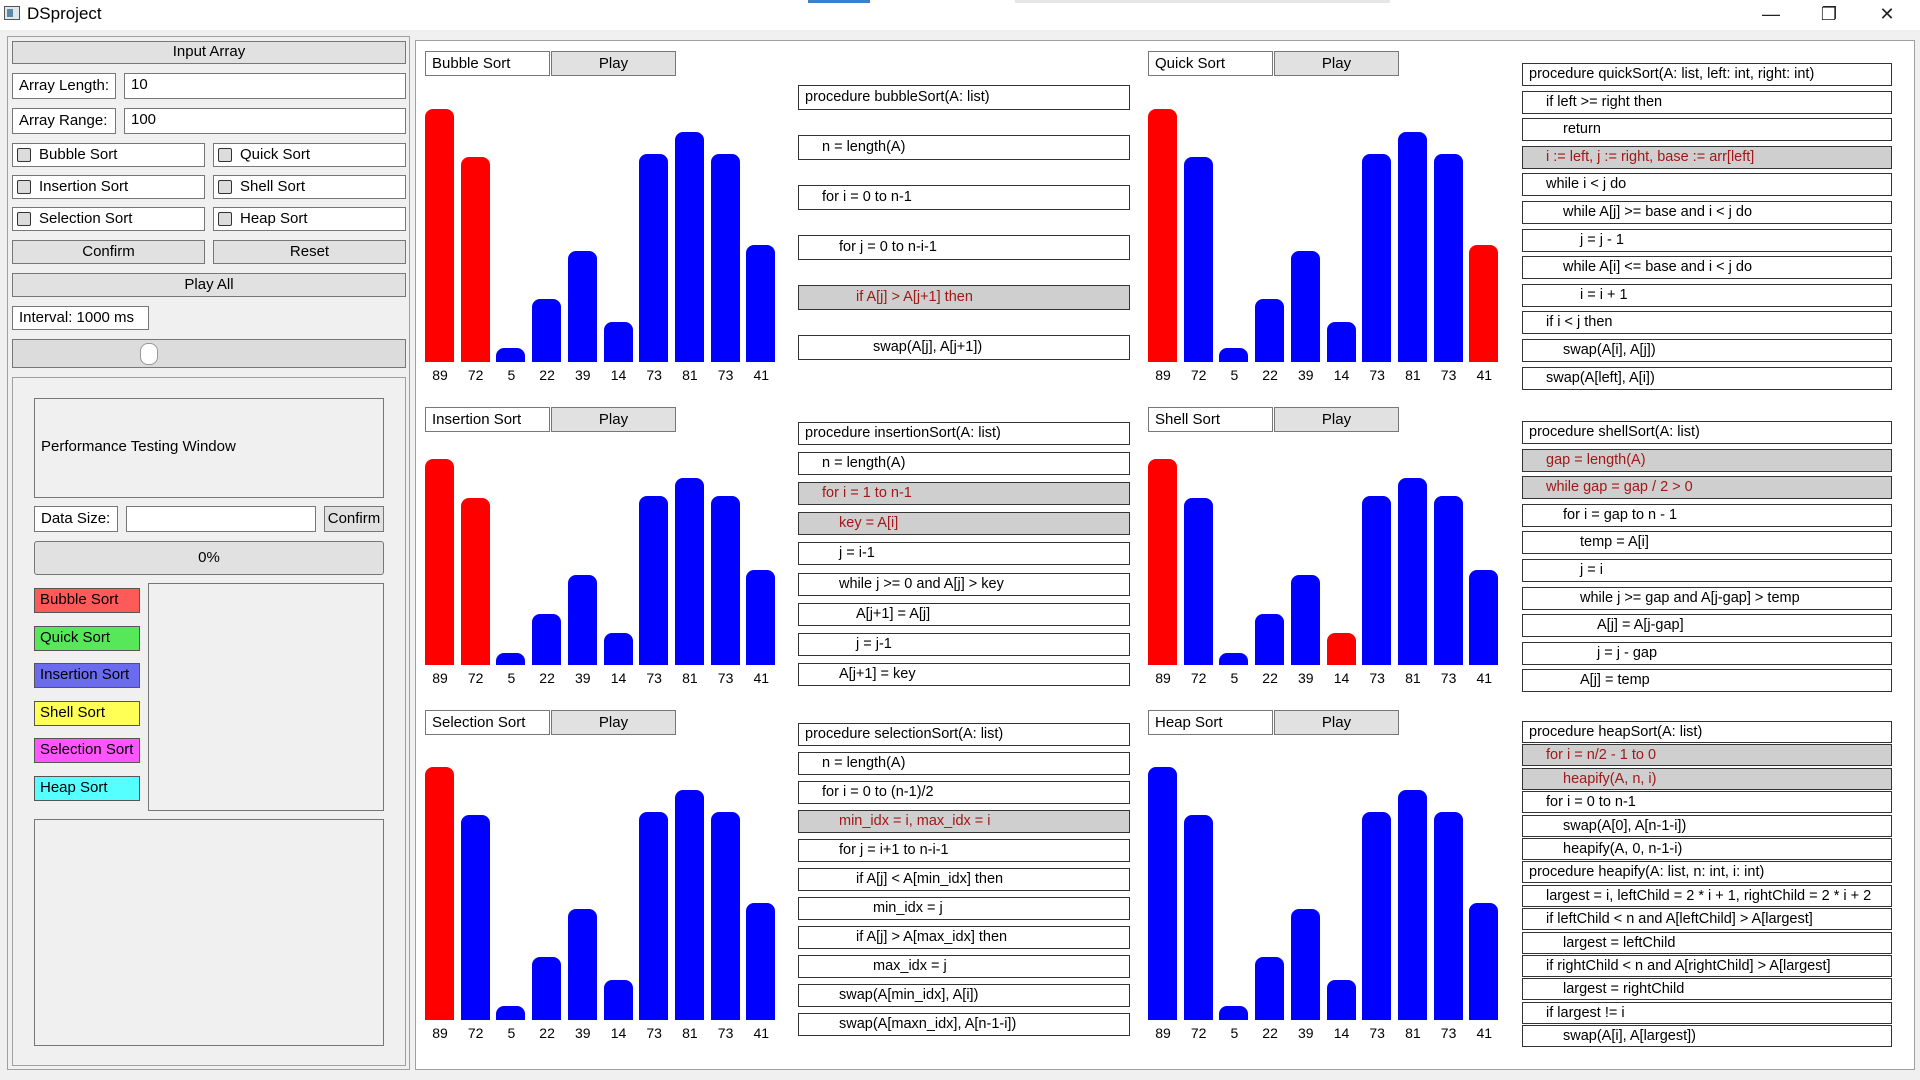 The width and height of the screenshot is (1920, 1080). I want to click on slider-thumb, so click(149, 354).